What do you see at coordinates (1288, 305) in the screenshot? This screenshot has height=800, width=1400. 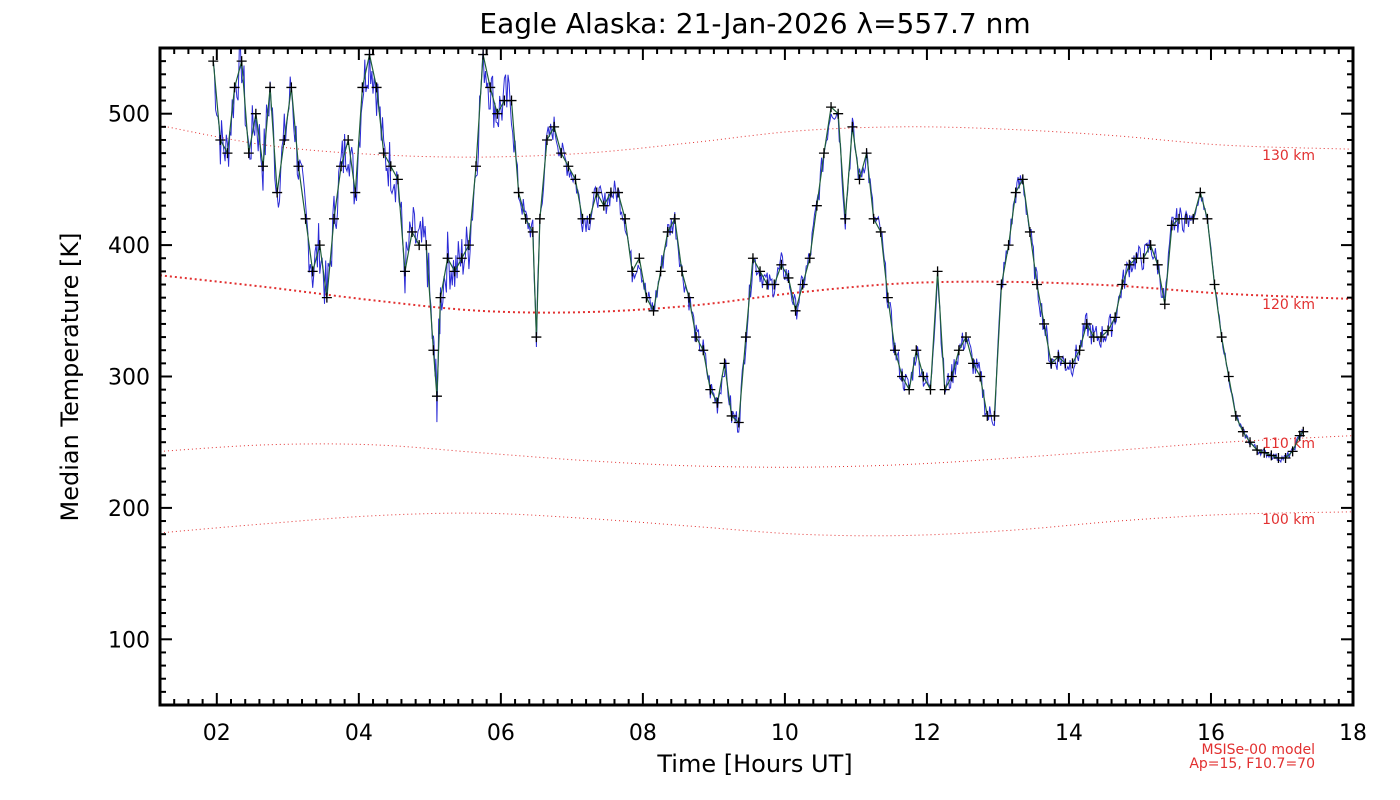 I see `model-label-120-km: 120 km` at bounding box center [1288, 305].